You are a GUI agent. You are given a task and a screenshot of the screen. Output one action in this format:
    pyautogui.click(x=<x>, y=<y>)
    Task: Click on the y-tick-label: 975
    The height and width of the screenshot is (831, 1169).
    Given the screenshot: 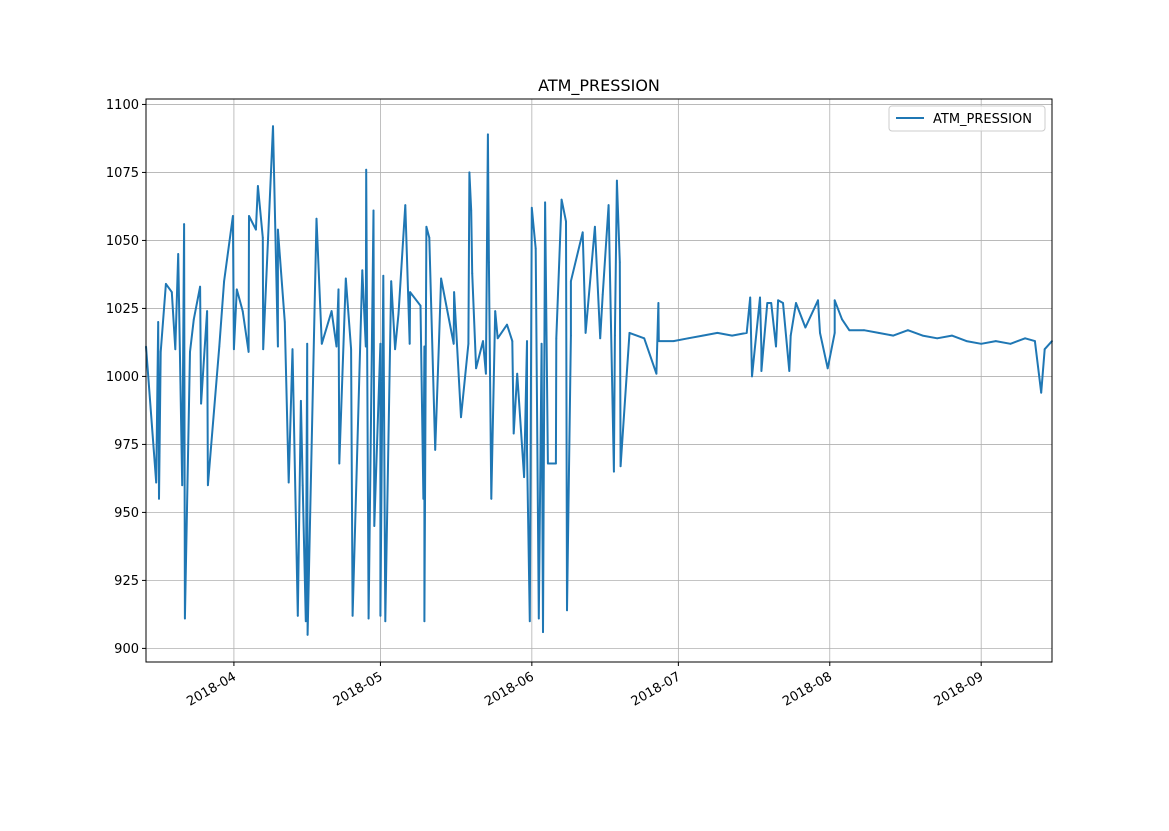 What is the action you would take?
    pyautogui.click(x=126, y=445)
    